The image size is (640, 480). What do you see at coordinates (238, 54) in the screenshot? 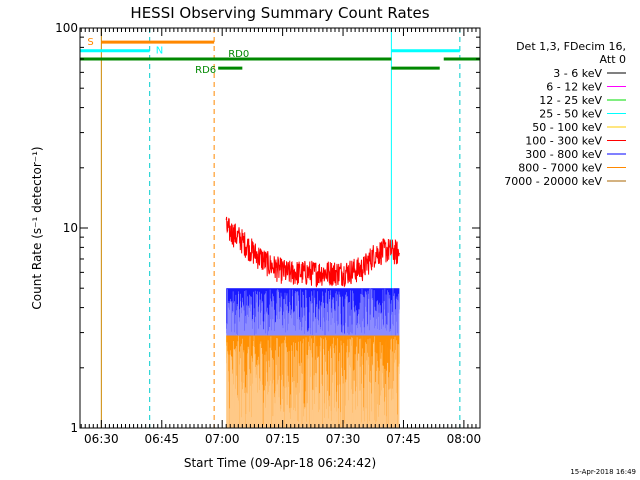
I see `flag-label-rd0: RD0` at bounding box center [238, 54].